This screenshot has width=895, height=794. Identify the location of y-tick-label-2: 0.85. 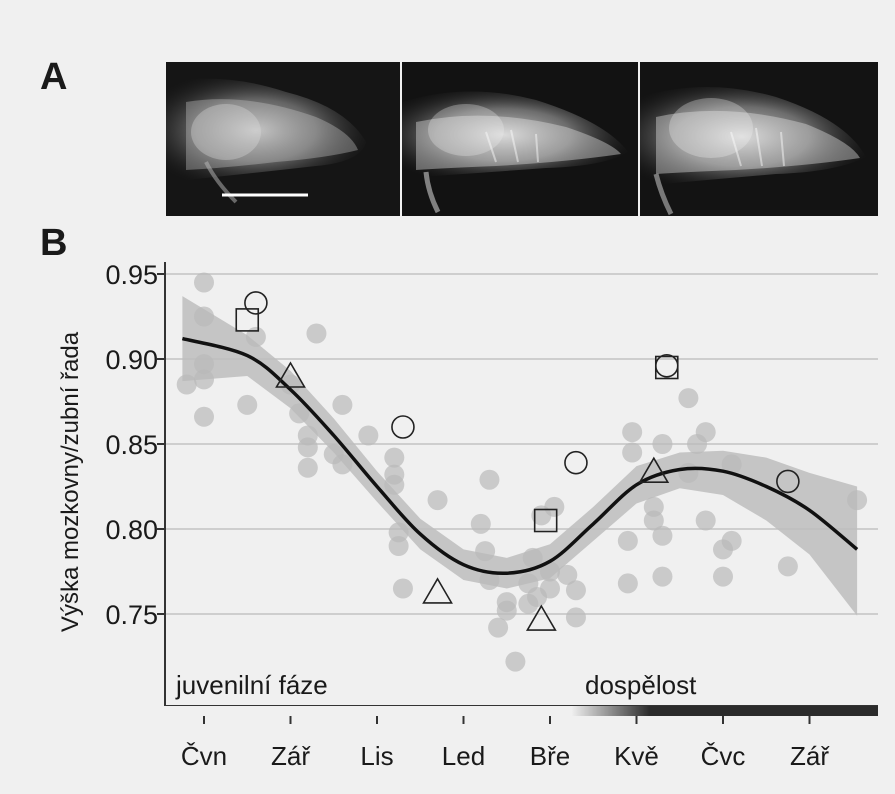
(131, 445).